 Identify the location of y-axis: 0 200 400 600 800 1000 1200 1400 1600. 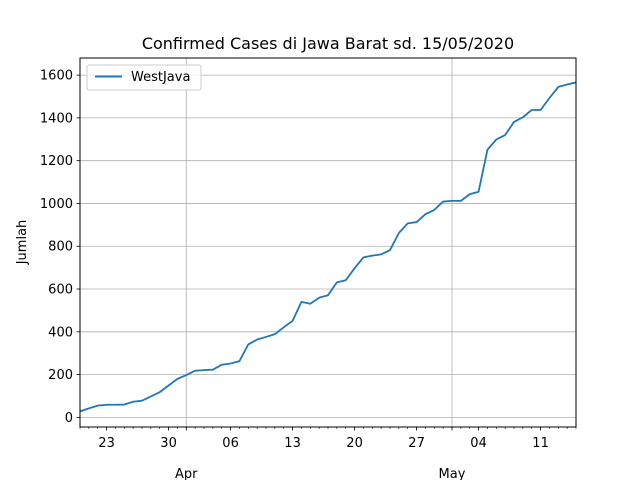
(60, 247).